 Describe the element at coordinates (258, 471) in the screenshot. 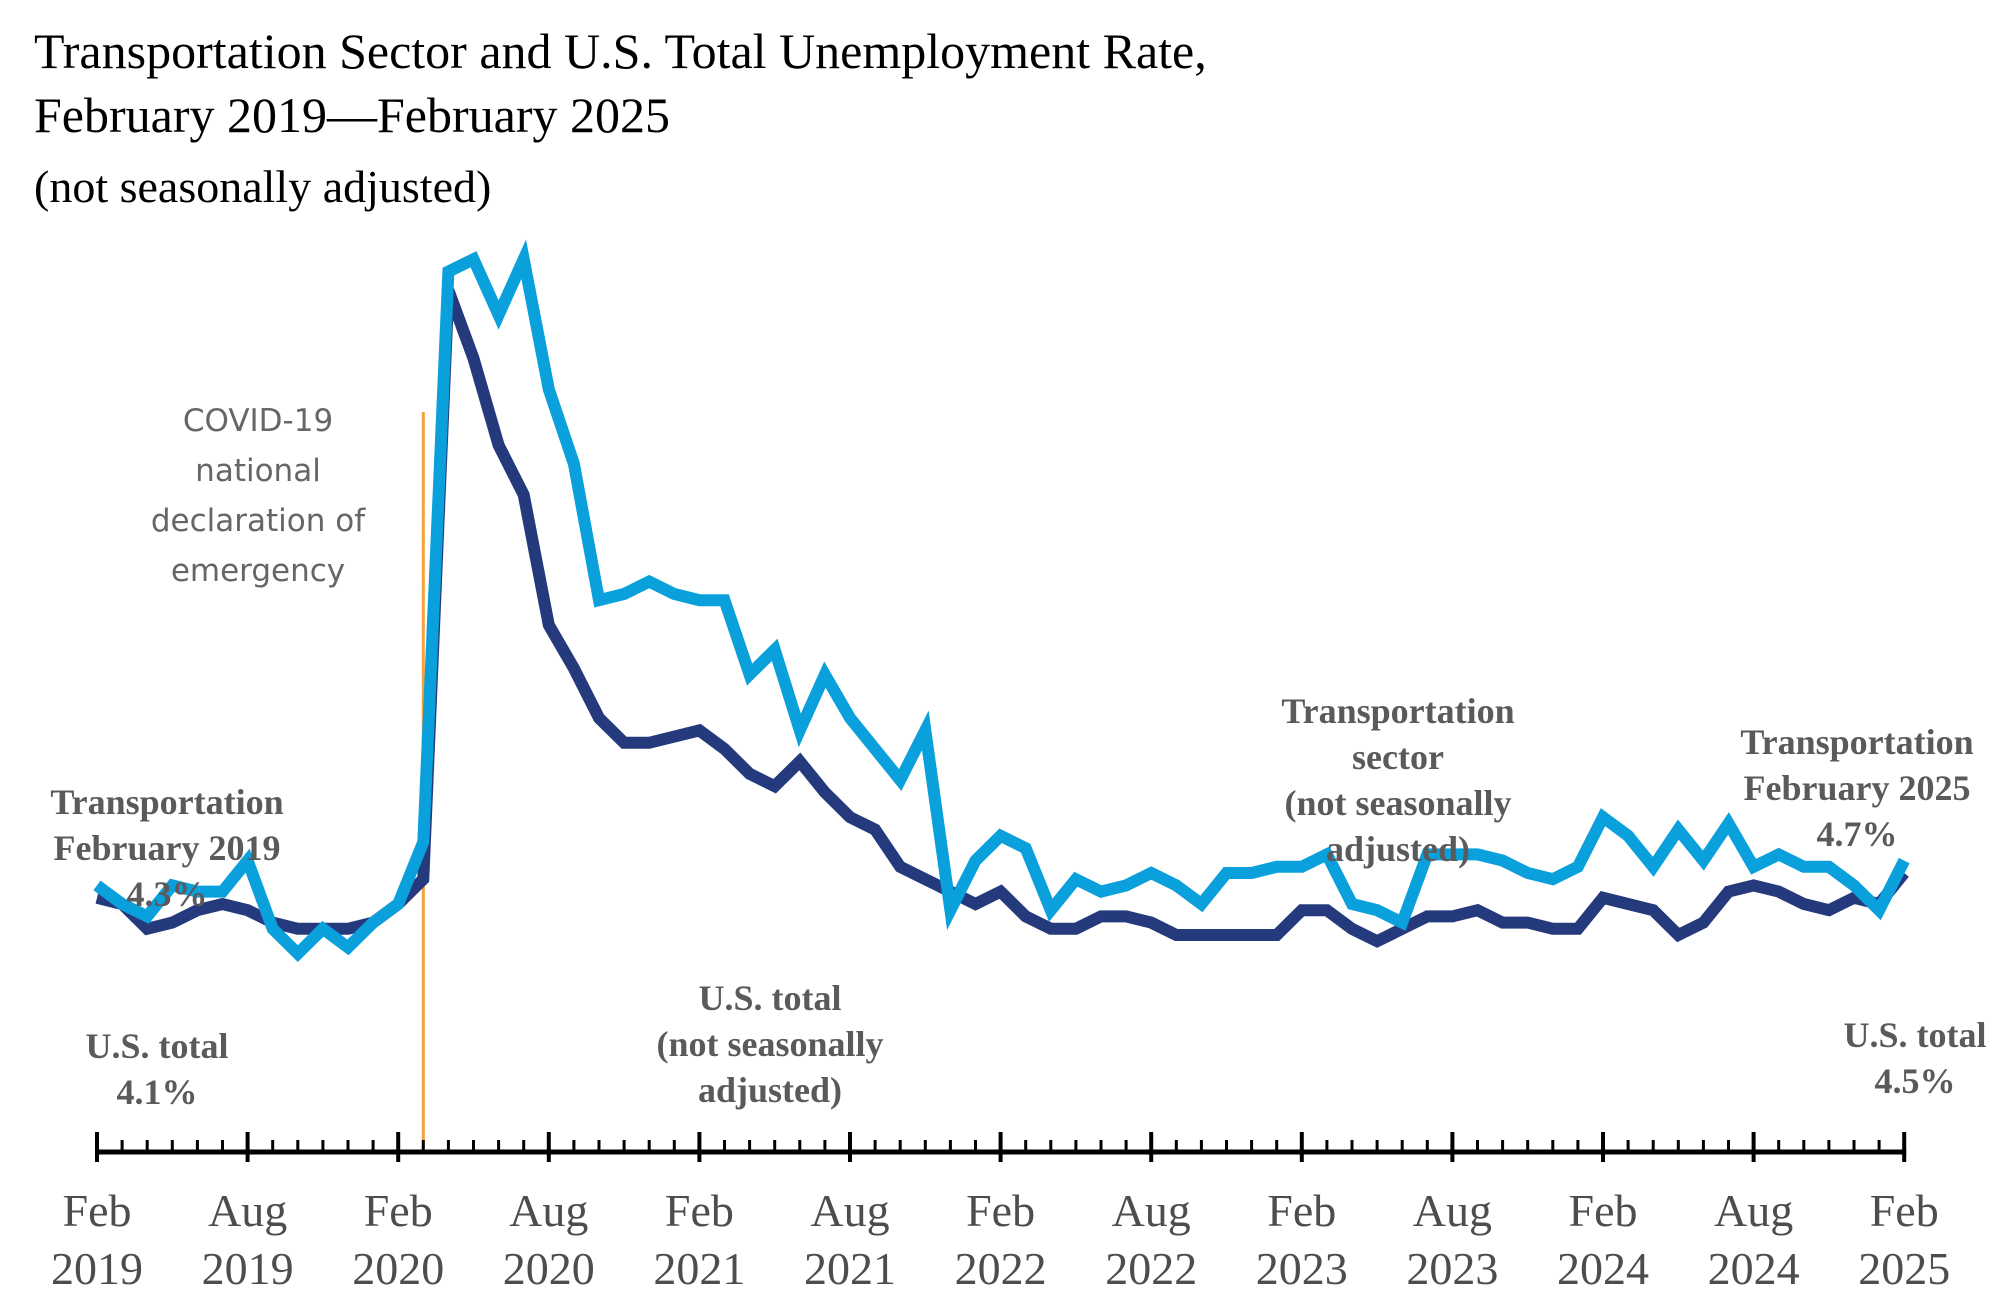

I see `annotation-covid-declaration: national` at that location.